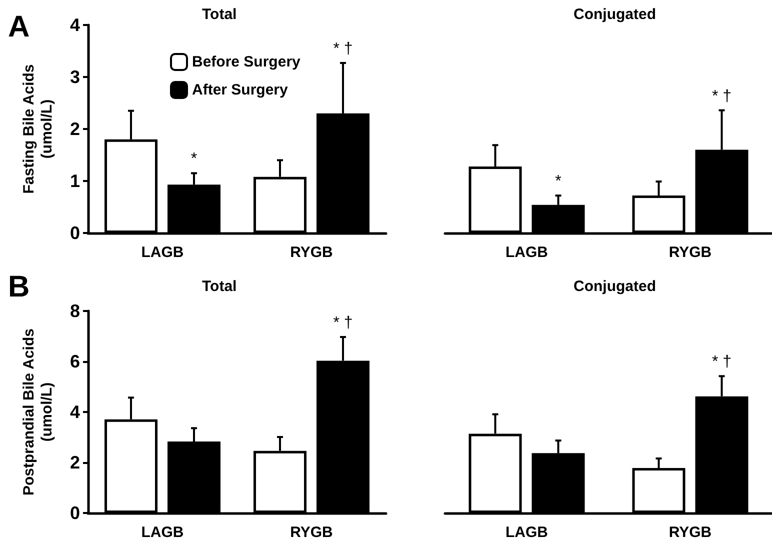 The image size is (772, 543). I want to click on y-tick-label: 8, so click(75, 311).